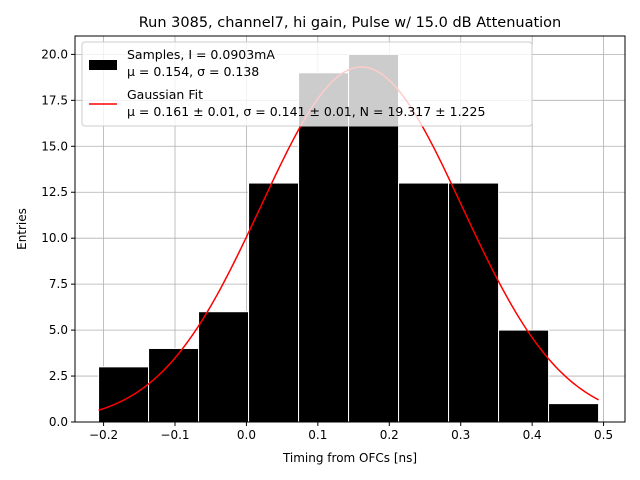 The height and width of the screenshot is (480, 640). I want to click on y-axis-label: Entries, so click(22, 229).